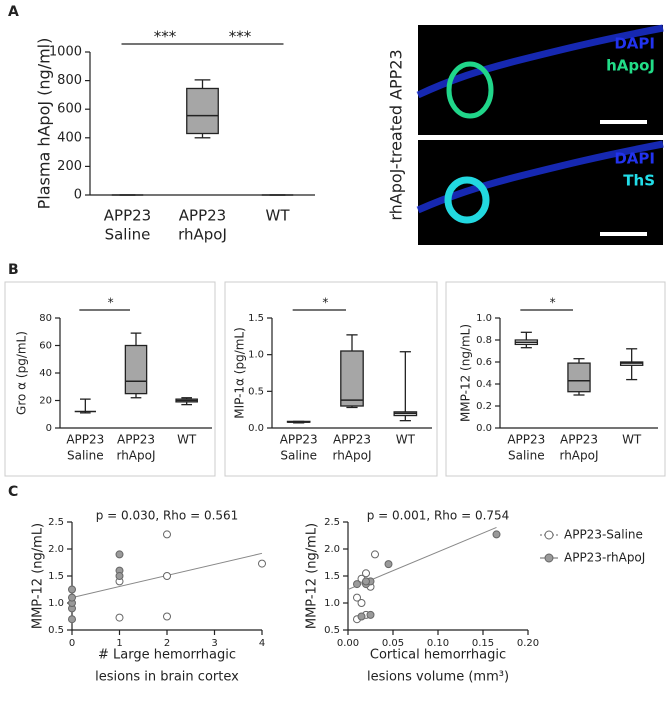 The image size is (669, 721). Describe the element at coordinates (484, 406) in the screenshot. I see `y-tick-label: 0.2` at that location.